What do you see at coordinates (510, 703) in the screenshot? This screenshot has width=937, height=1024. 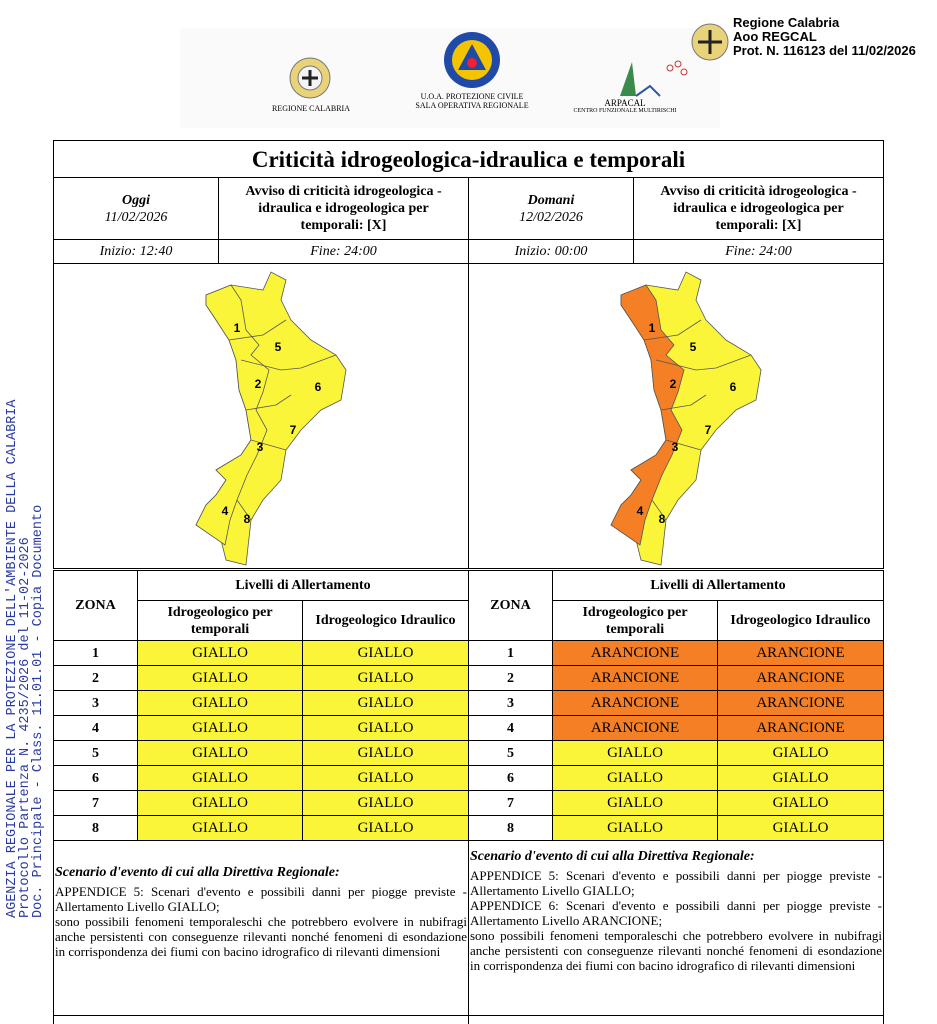 I see `zone-cell: 3` at bounding box center [510, 703].